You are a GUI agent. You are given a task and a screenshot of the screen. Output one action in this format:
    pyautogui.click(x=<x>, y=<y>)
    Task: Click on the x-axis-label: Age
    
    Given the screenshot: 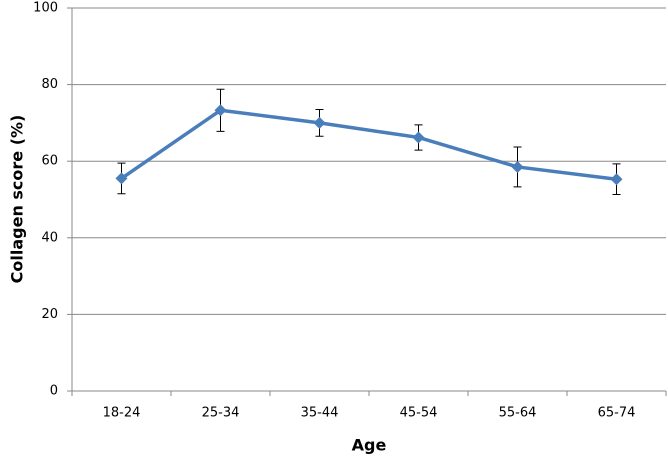 What is the action you would take?
    pyautogui.click(x=369, y=445)
    